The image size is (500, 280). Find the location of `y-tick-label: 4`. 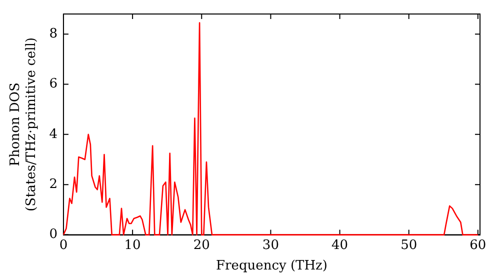

y-tick-label: 4 is located at coordinates (53, 134).